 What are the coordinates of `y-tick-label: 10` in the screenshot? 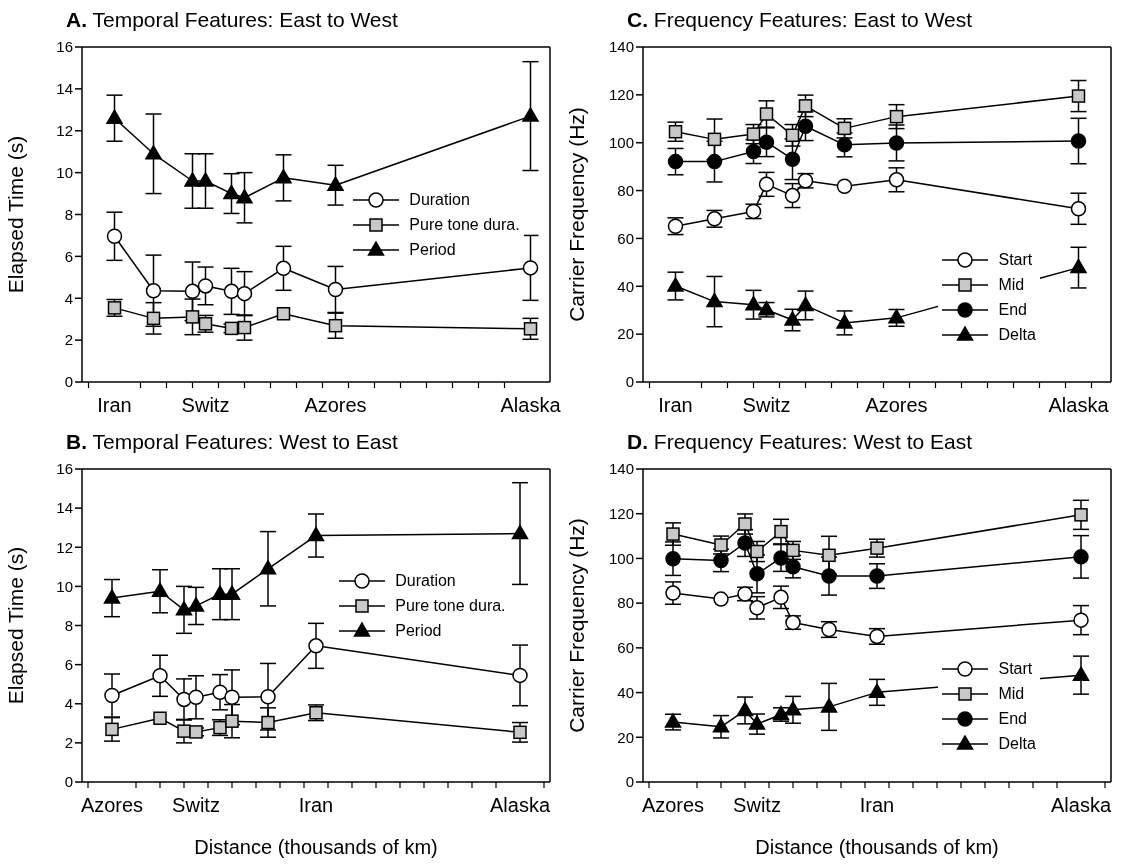 It's located at (64, 172).